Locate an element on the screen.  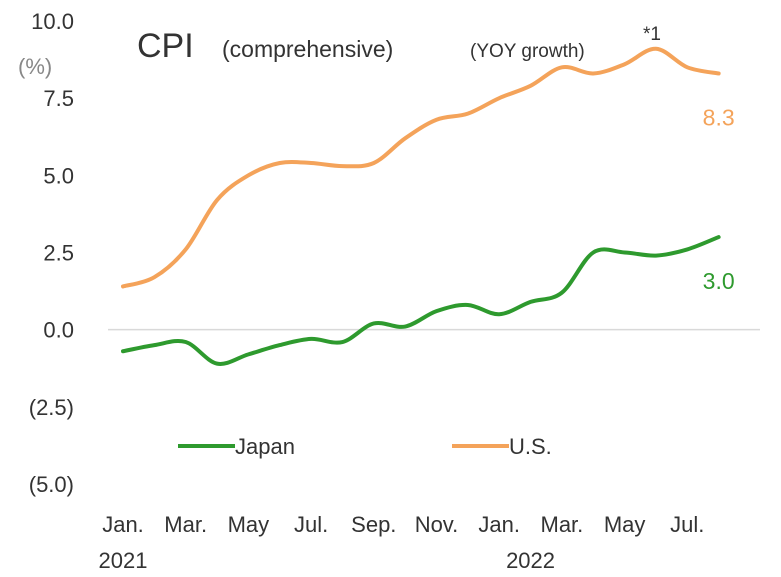
y-tick-label: 10.0 is located at coordinates (52, 21).